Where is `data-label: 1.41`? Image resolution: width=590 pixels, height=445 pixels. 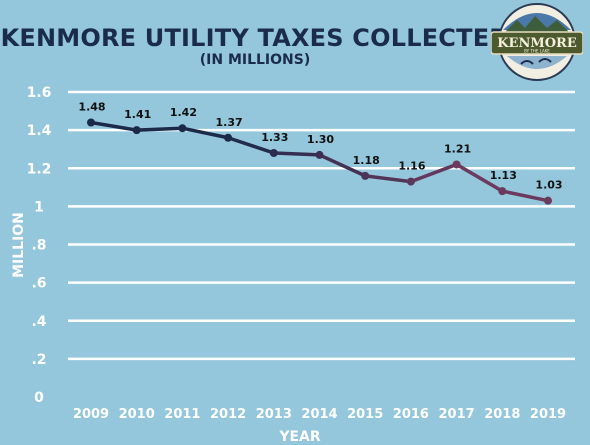 data-label: 1.41 is located at coordinates (137, 114).